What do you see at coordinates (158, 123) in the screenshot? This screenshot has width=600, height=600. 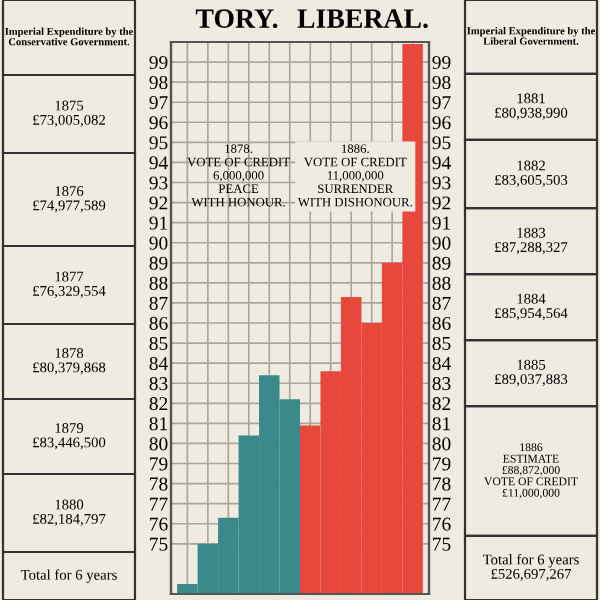 I see `y-tick-label: 96` at bounding box center [158, 123].